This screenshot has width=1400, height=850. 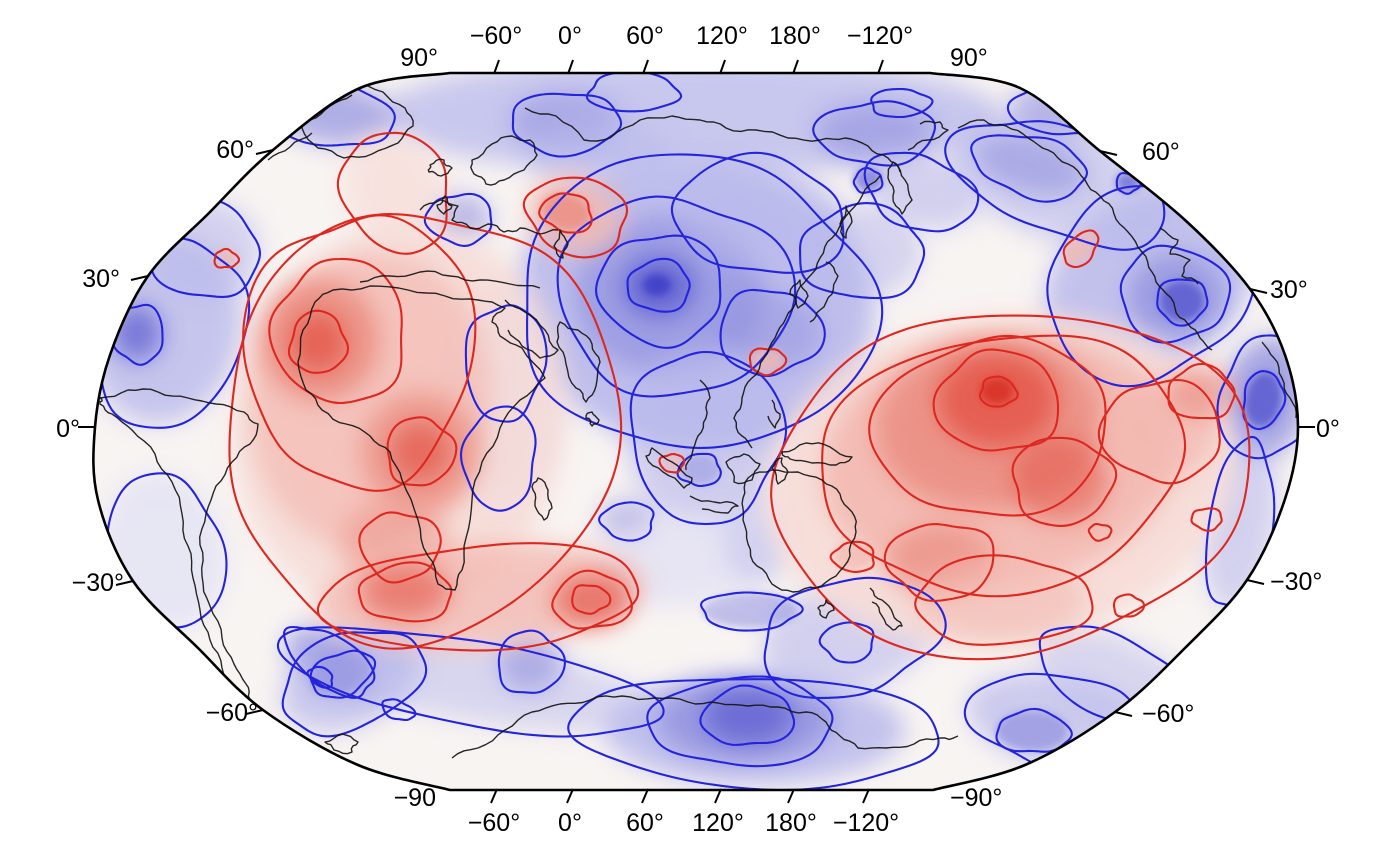 I want to click on bottom-meridian-label: 0°, so click(x=570, y=823).